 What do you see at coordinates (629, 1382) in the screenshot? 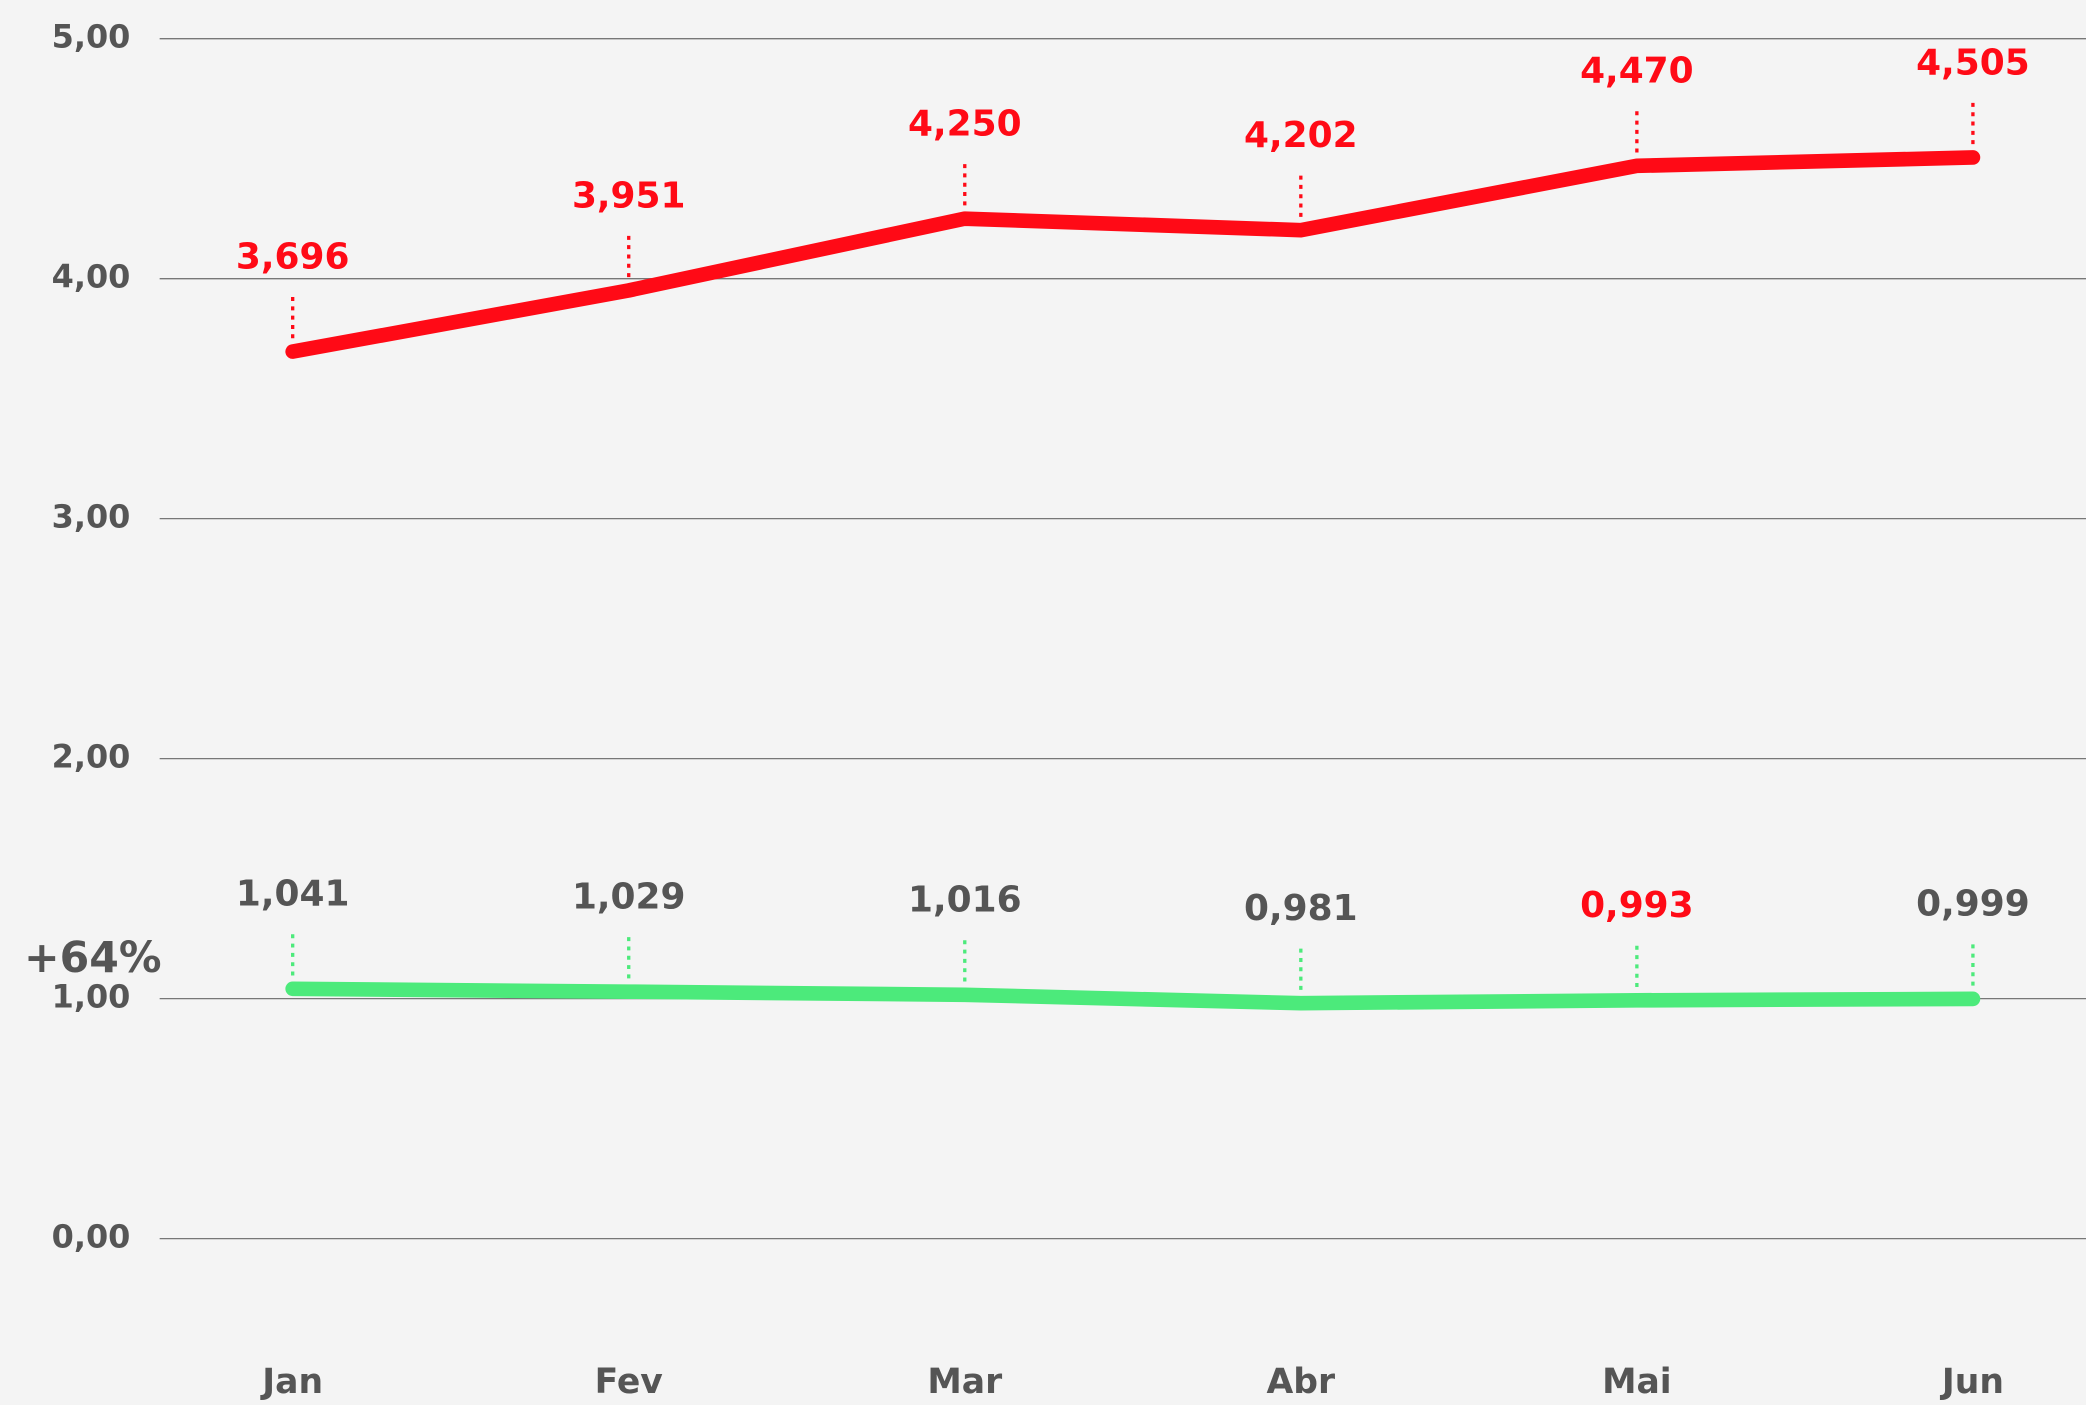
I see `x-tick-label: Fev` at bounding box center [629, 1382].